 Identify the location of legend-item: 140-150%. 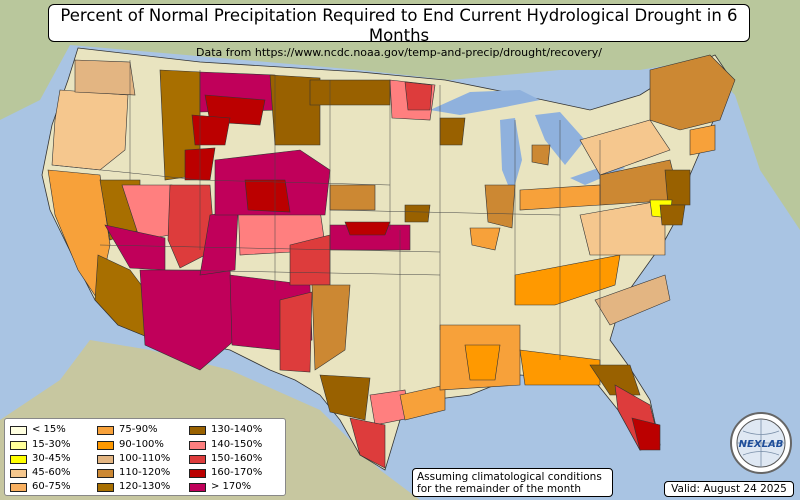
(225, 445).